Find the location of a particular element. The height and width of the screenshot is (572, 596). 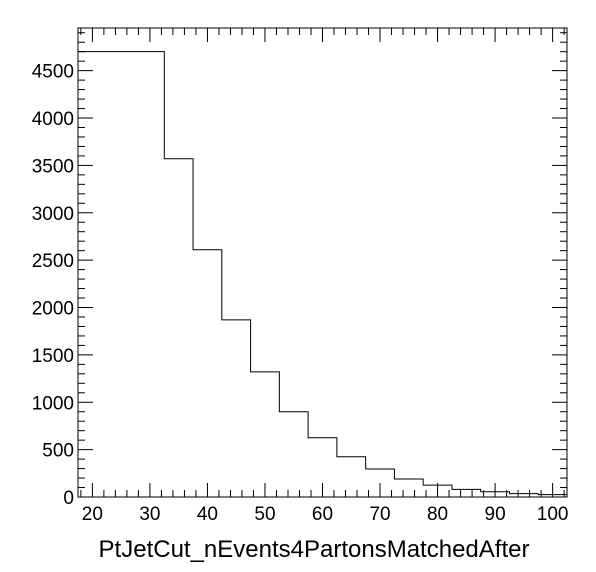

x-tick-label: 70 is located at coordinates (379, 514).